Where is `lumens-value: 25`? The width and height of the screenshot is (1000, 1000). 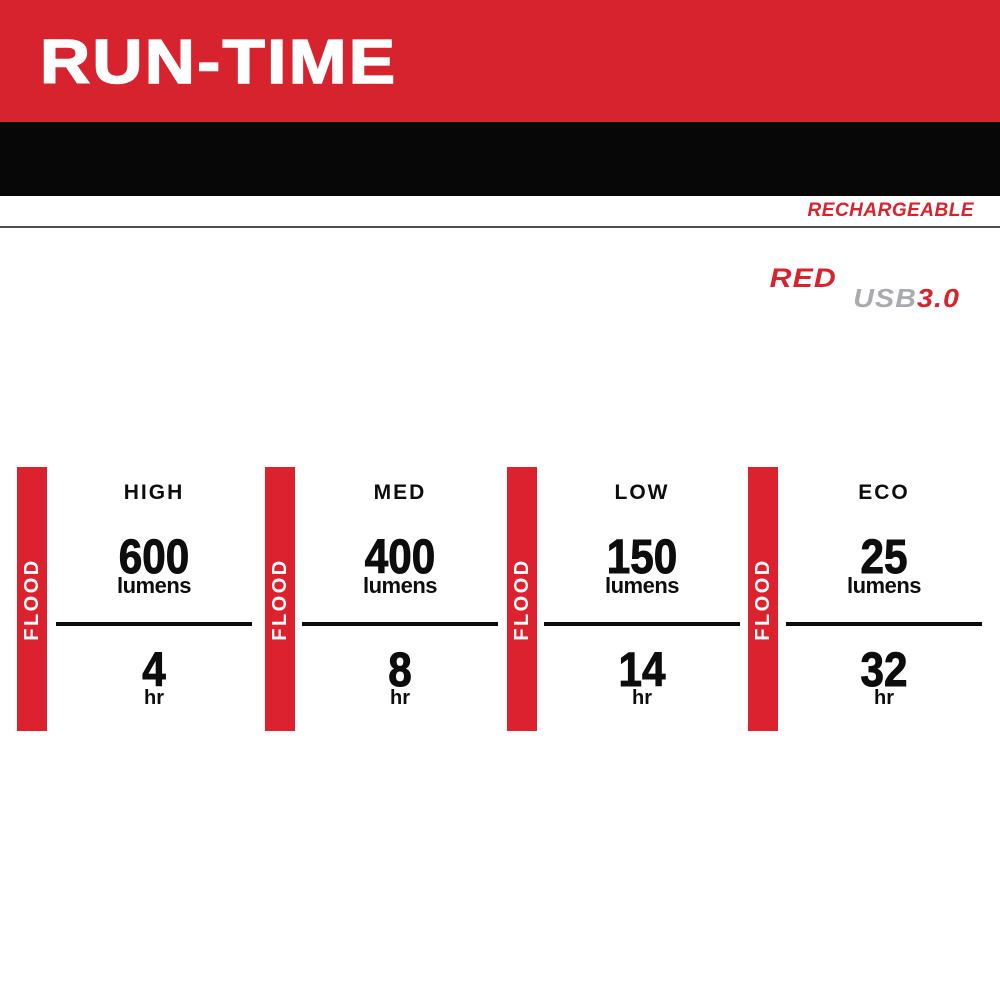
lumens-value: 25 is located at coordinates (884, 557).